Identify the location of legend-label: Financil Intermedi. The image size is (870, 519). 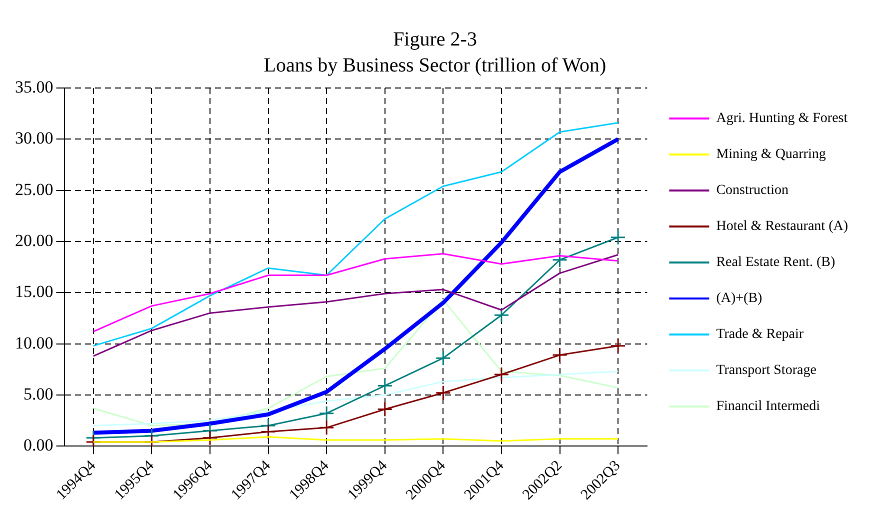
(768, 406).